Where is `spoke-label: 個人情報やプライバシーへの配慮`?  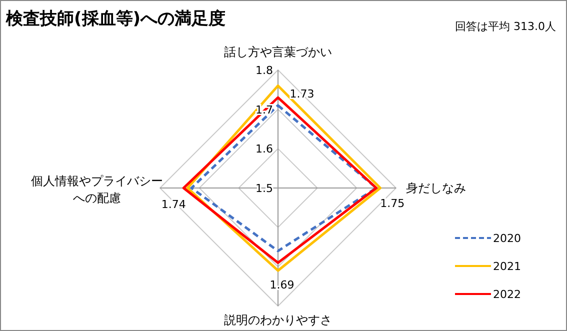 spoke-label: 個人情報やプライバシーへの配慮 is located at coordinates (97, 189).